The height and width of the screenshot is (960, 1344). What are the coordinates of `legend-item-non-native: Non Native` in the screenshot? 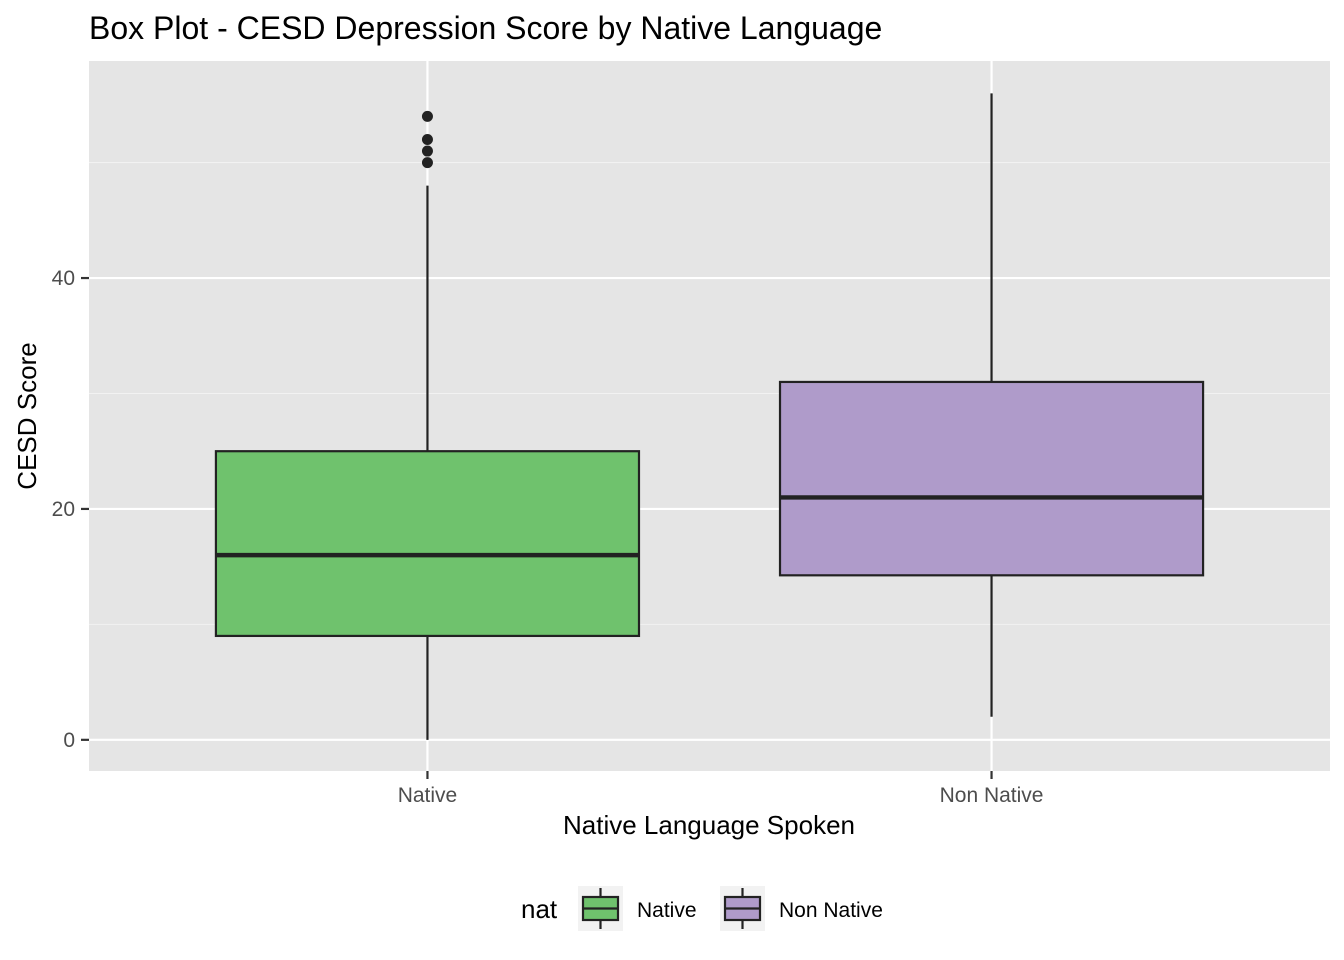 It's located at (801, 908).